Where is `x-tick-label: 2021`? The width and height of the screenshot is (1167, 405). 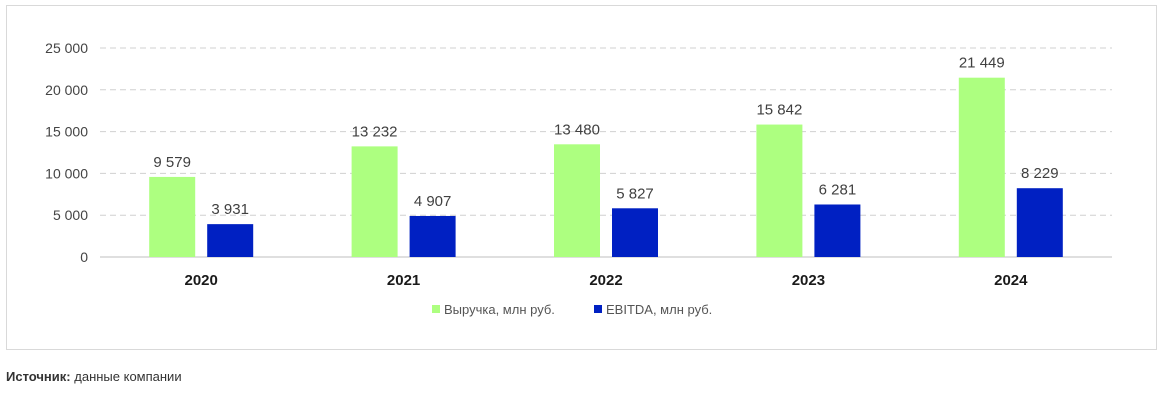 x-tick-label: 2021 is located at coordinates (403, 280).